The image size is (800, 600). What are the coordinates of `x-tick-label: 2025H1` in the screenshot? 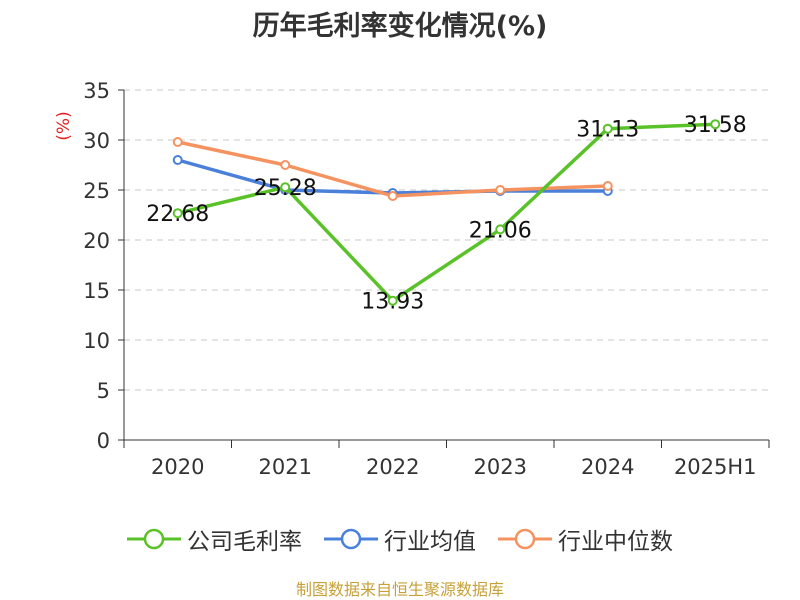 It's located at (715, 467).